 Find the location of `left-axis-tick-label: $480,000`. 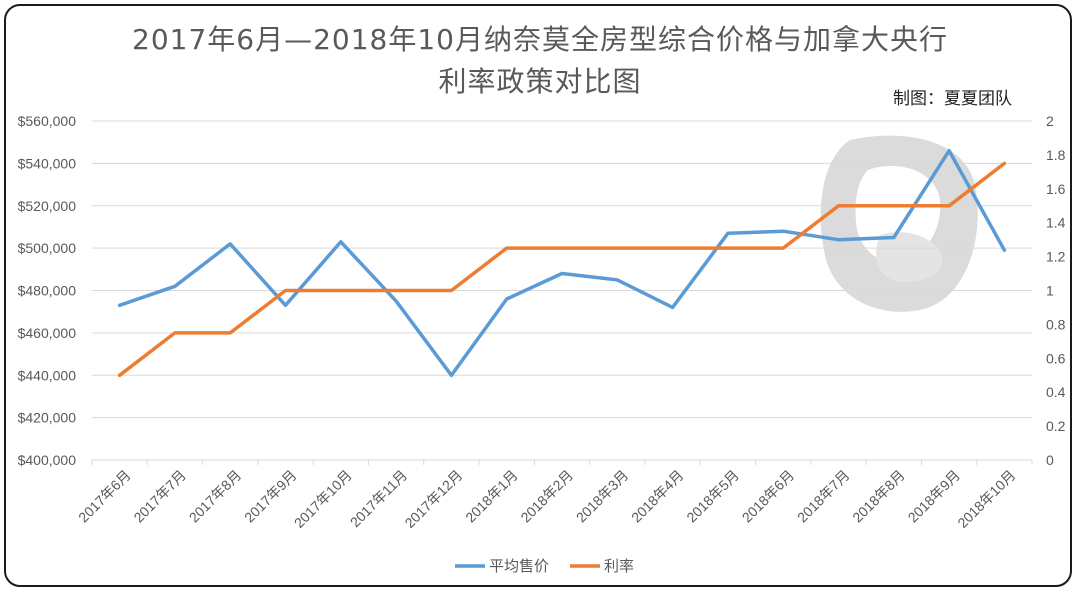

left-axis-tick-label: $480,000 is located at coordinates (47, 291).